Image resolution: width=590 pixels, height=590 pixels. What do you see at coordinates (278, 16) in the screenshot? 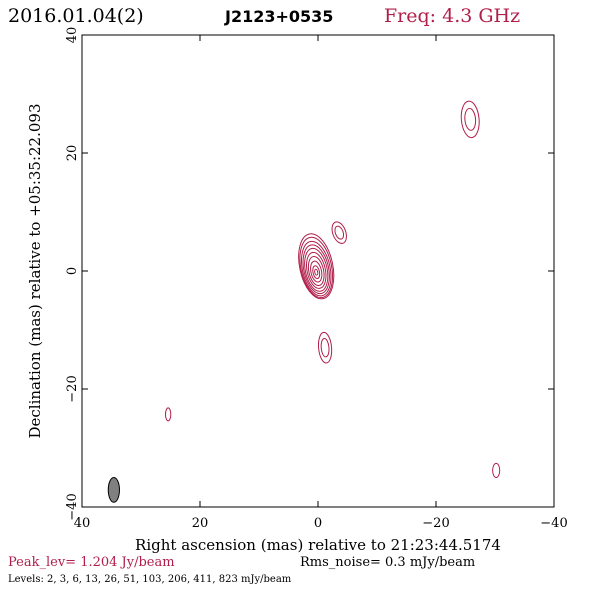
I see `source-name: J2123+0535` at bounding box center [278, 16].